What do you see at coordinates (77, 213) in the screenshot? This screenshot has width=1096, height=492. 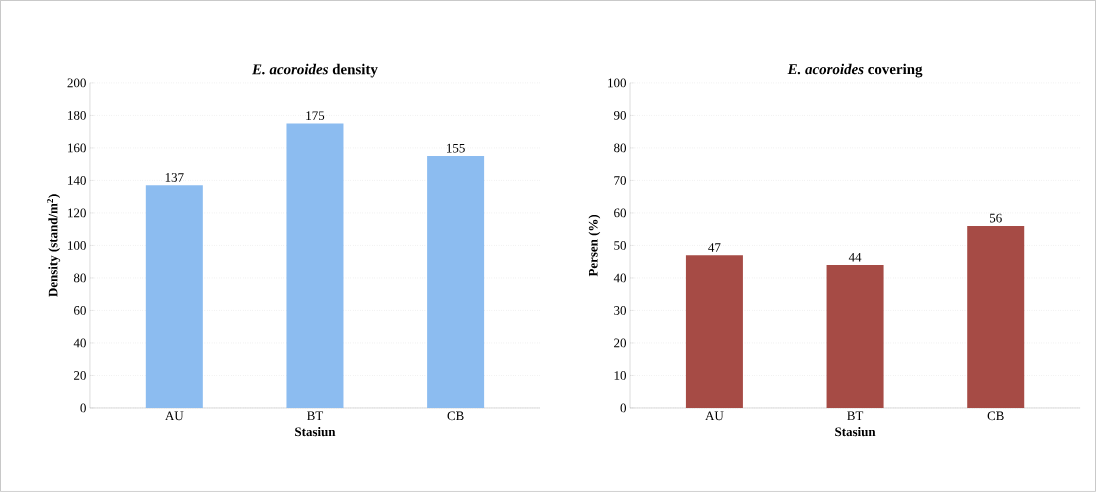 I see `y-tick-label: 120` at bounding box center [77, 213].